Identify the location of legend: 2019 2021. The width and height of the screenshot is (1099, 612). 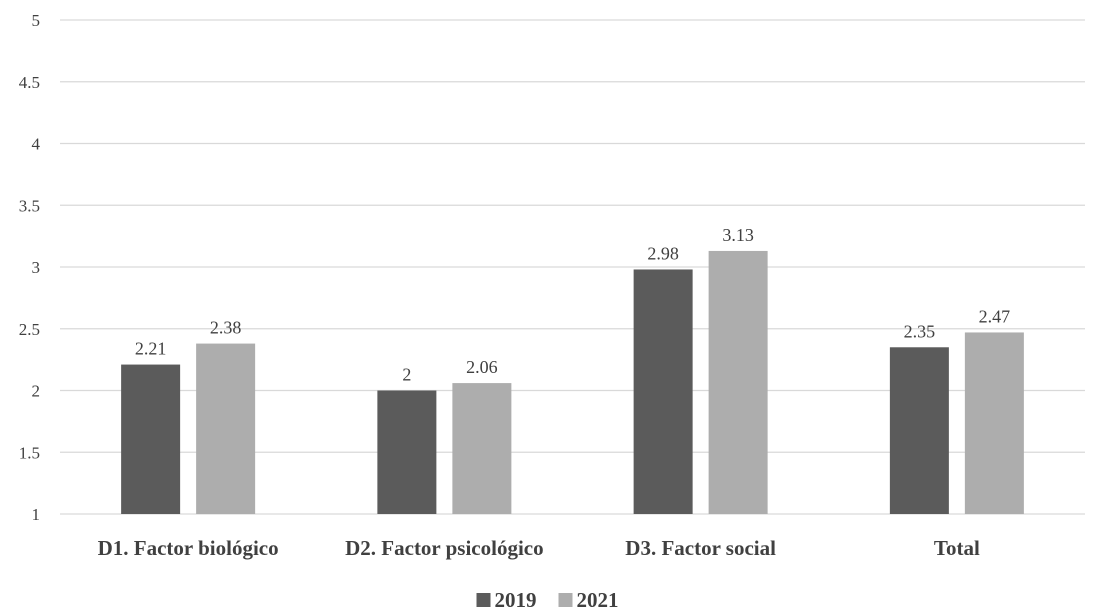
(547, 600).